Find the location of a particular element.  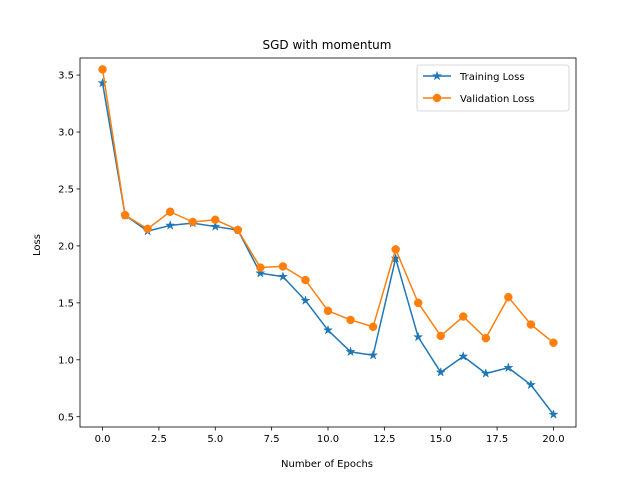

legend-box is located at coordinates (493, 88).